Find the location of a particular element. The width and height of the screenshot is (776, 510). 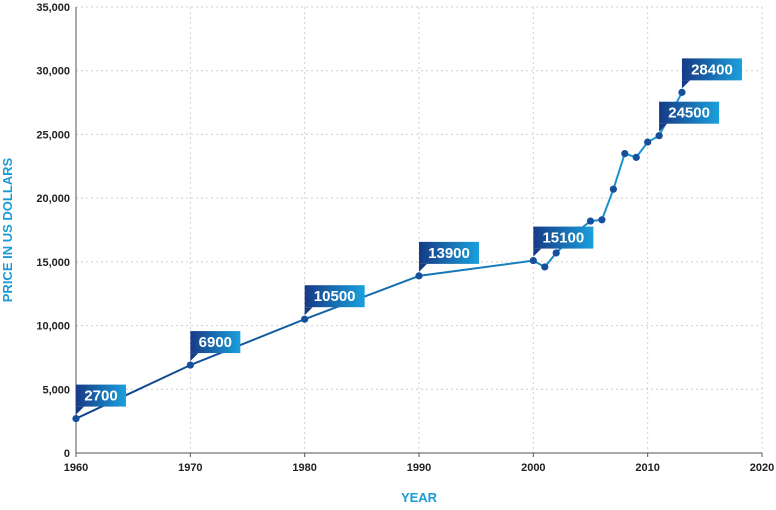

callout-label: 13900 is located at coordinates (449, 253).